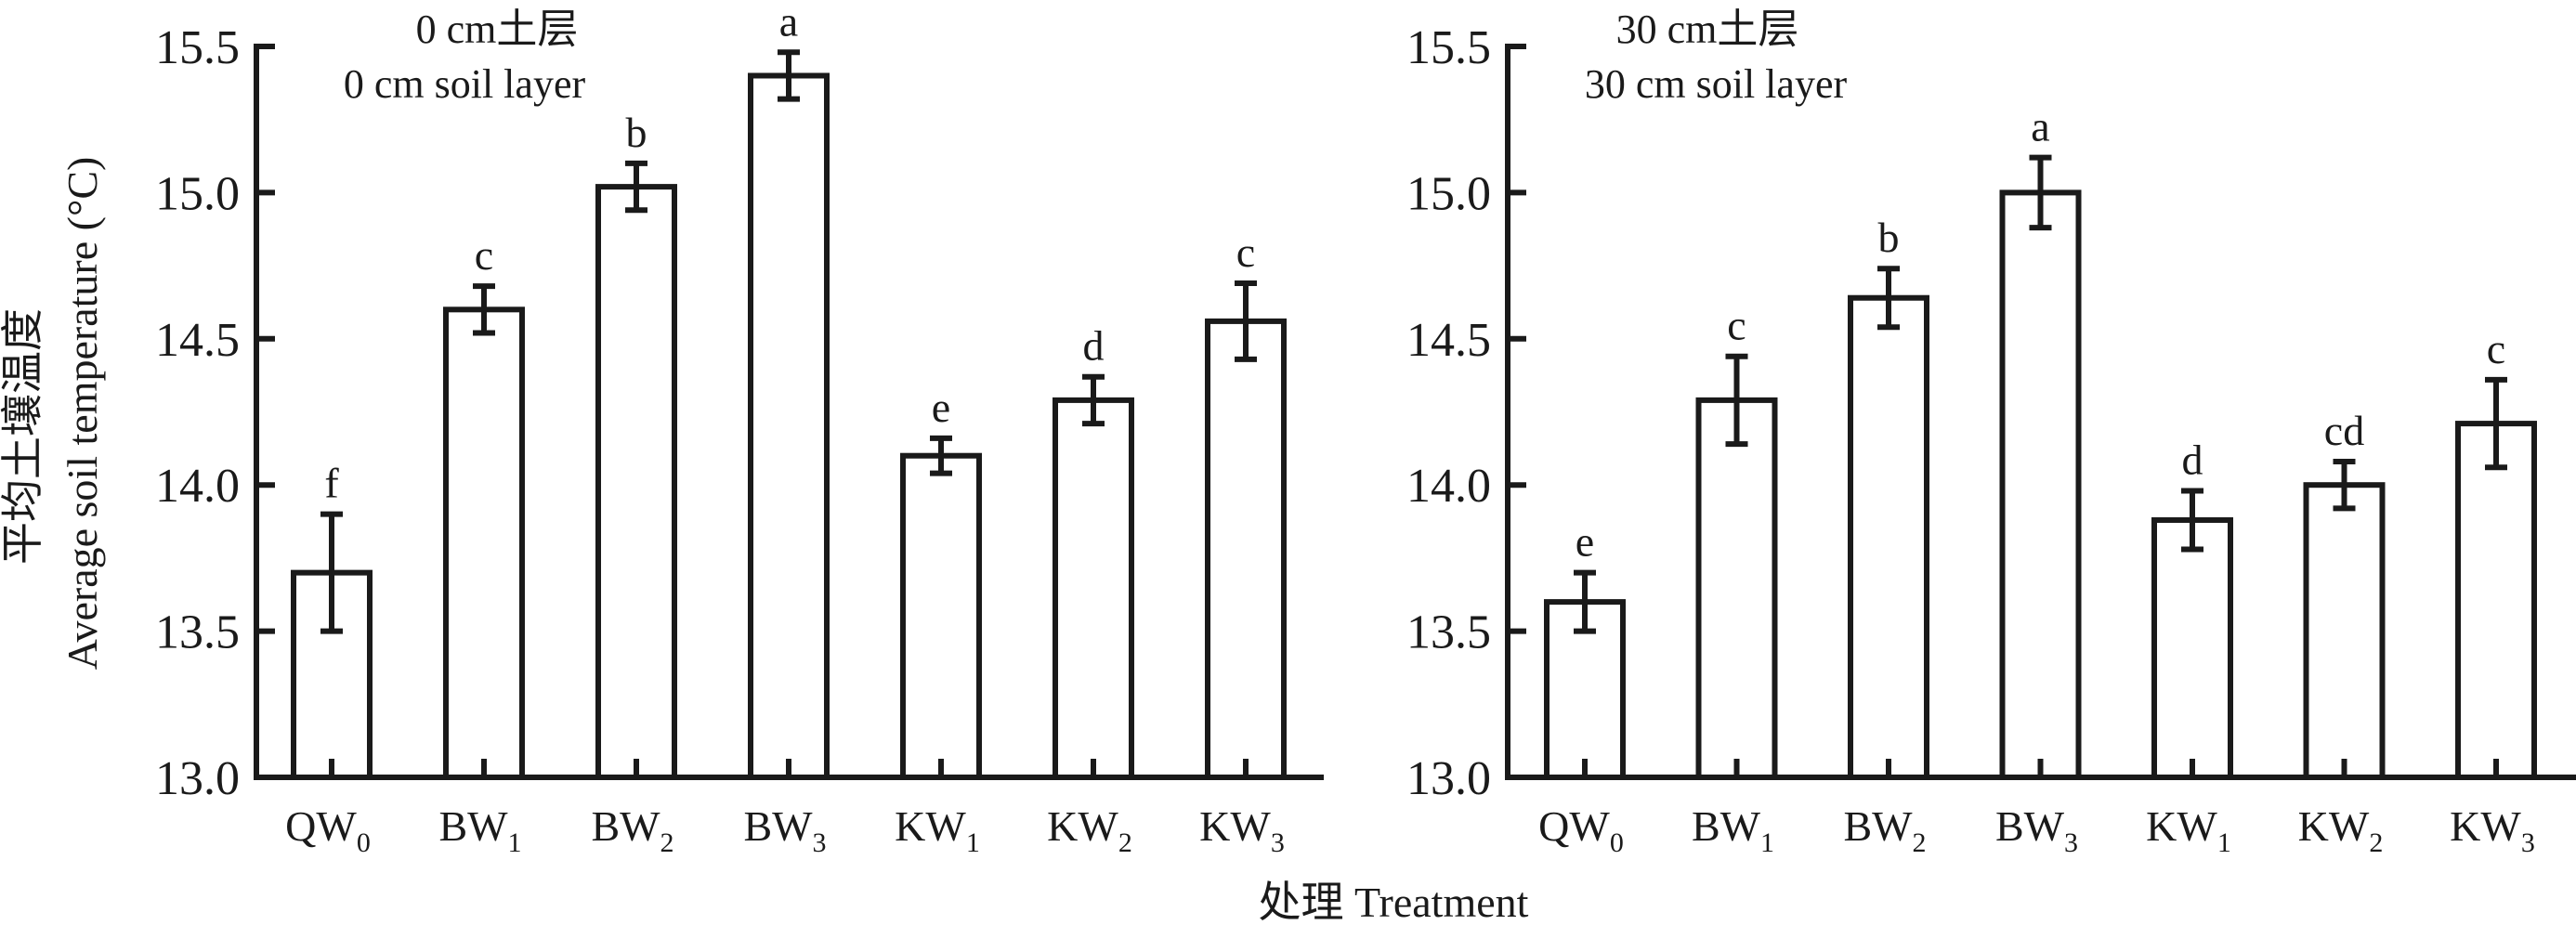  I want to click on chart-title: 30 cm土层, so click(1708, 30).